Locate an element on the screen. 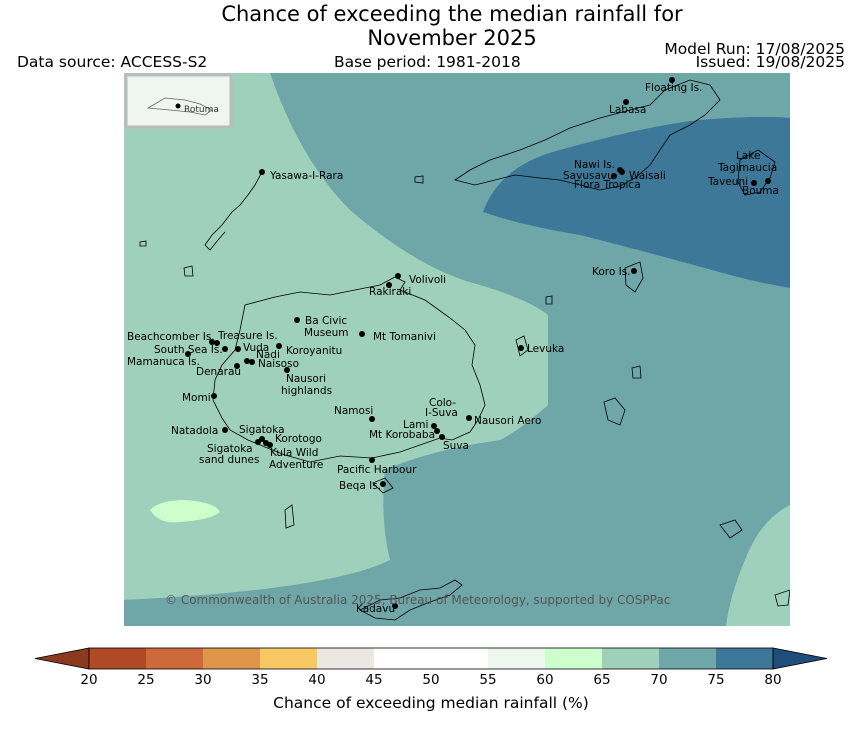 This screenshot has width=862, height=736. place-label: Nausori is located at coordinates (306, 379).